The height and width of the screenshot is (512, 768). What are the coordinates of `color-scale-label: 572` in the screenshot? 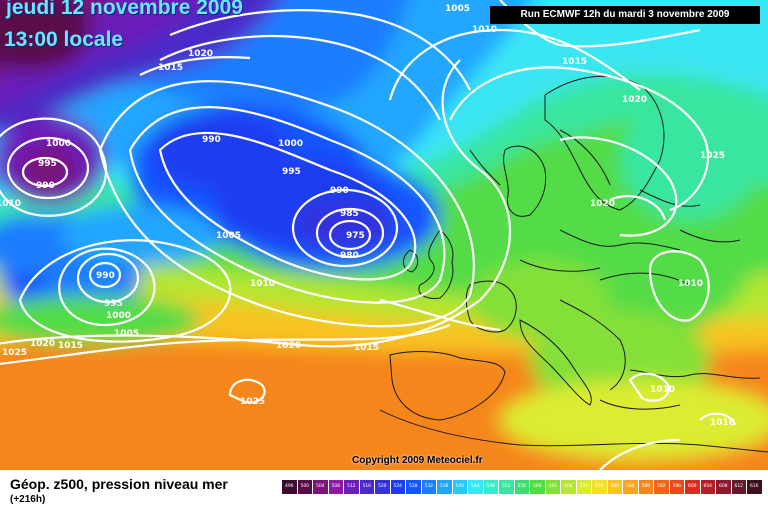 It's located at (584, 486).